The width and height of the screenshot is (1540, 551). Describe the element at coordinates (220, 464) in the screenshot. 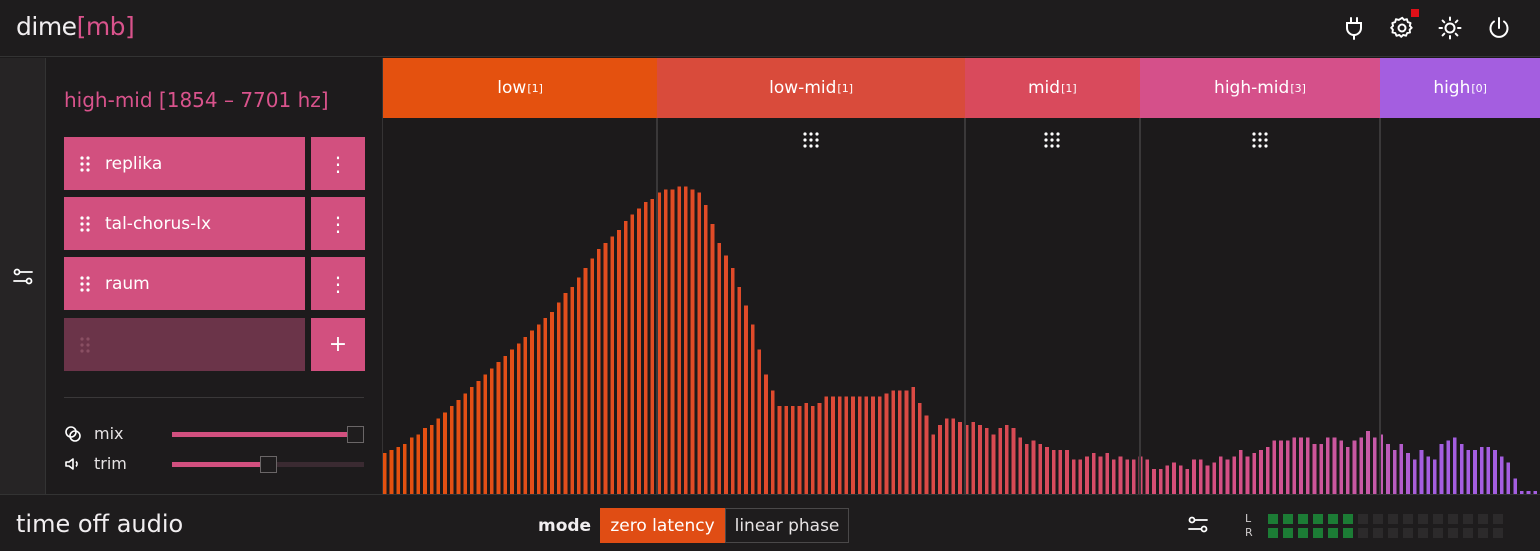

I see `trim-slider-fill` at that location.